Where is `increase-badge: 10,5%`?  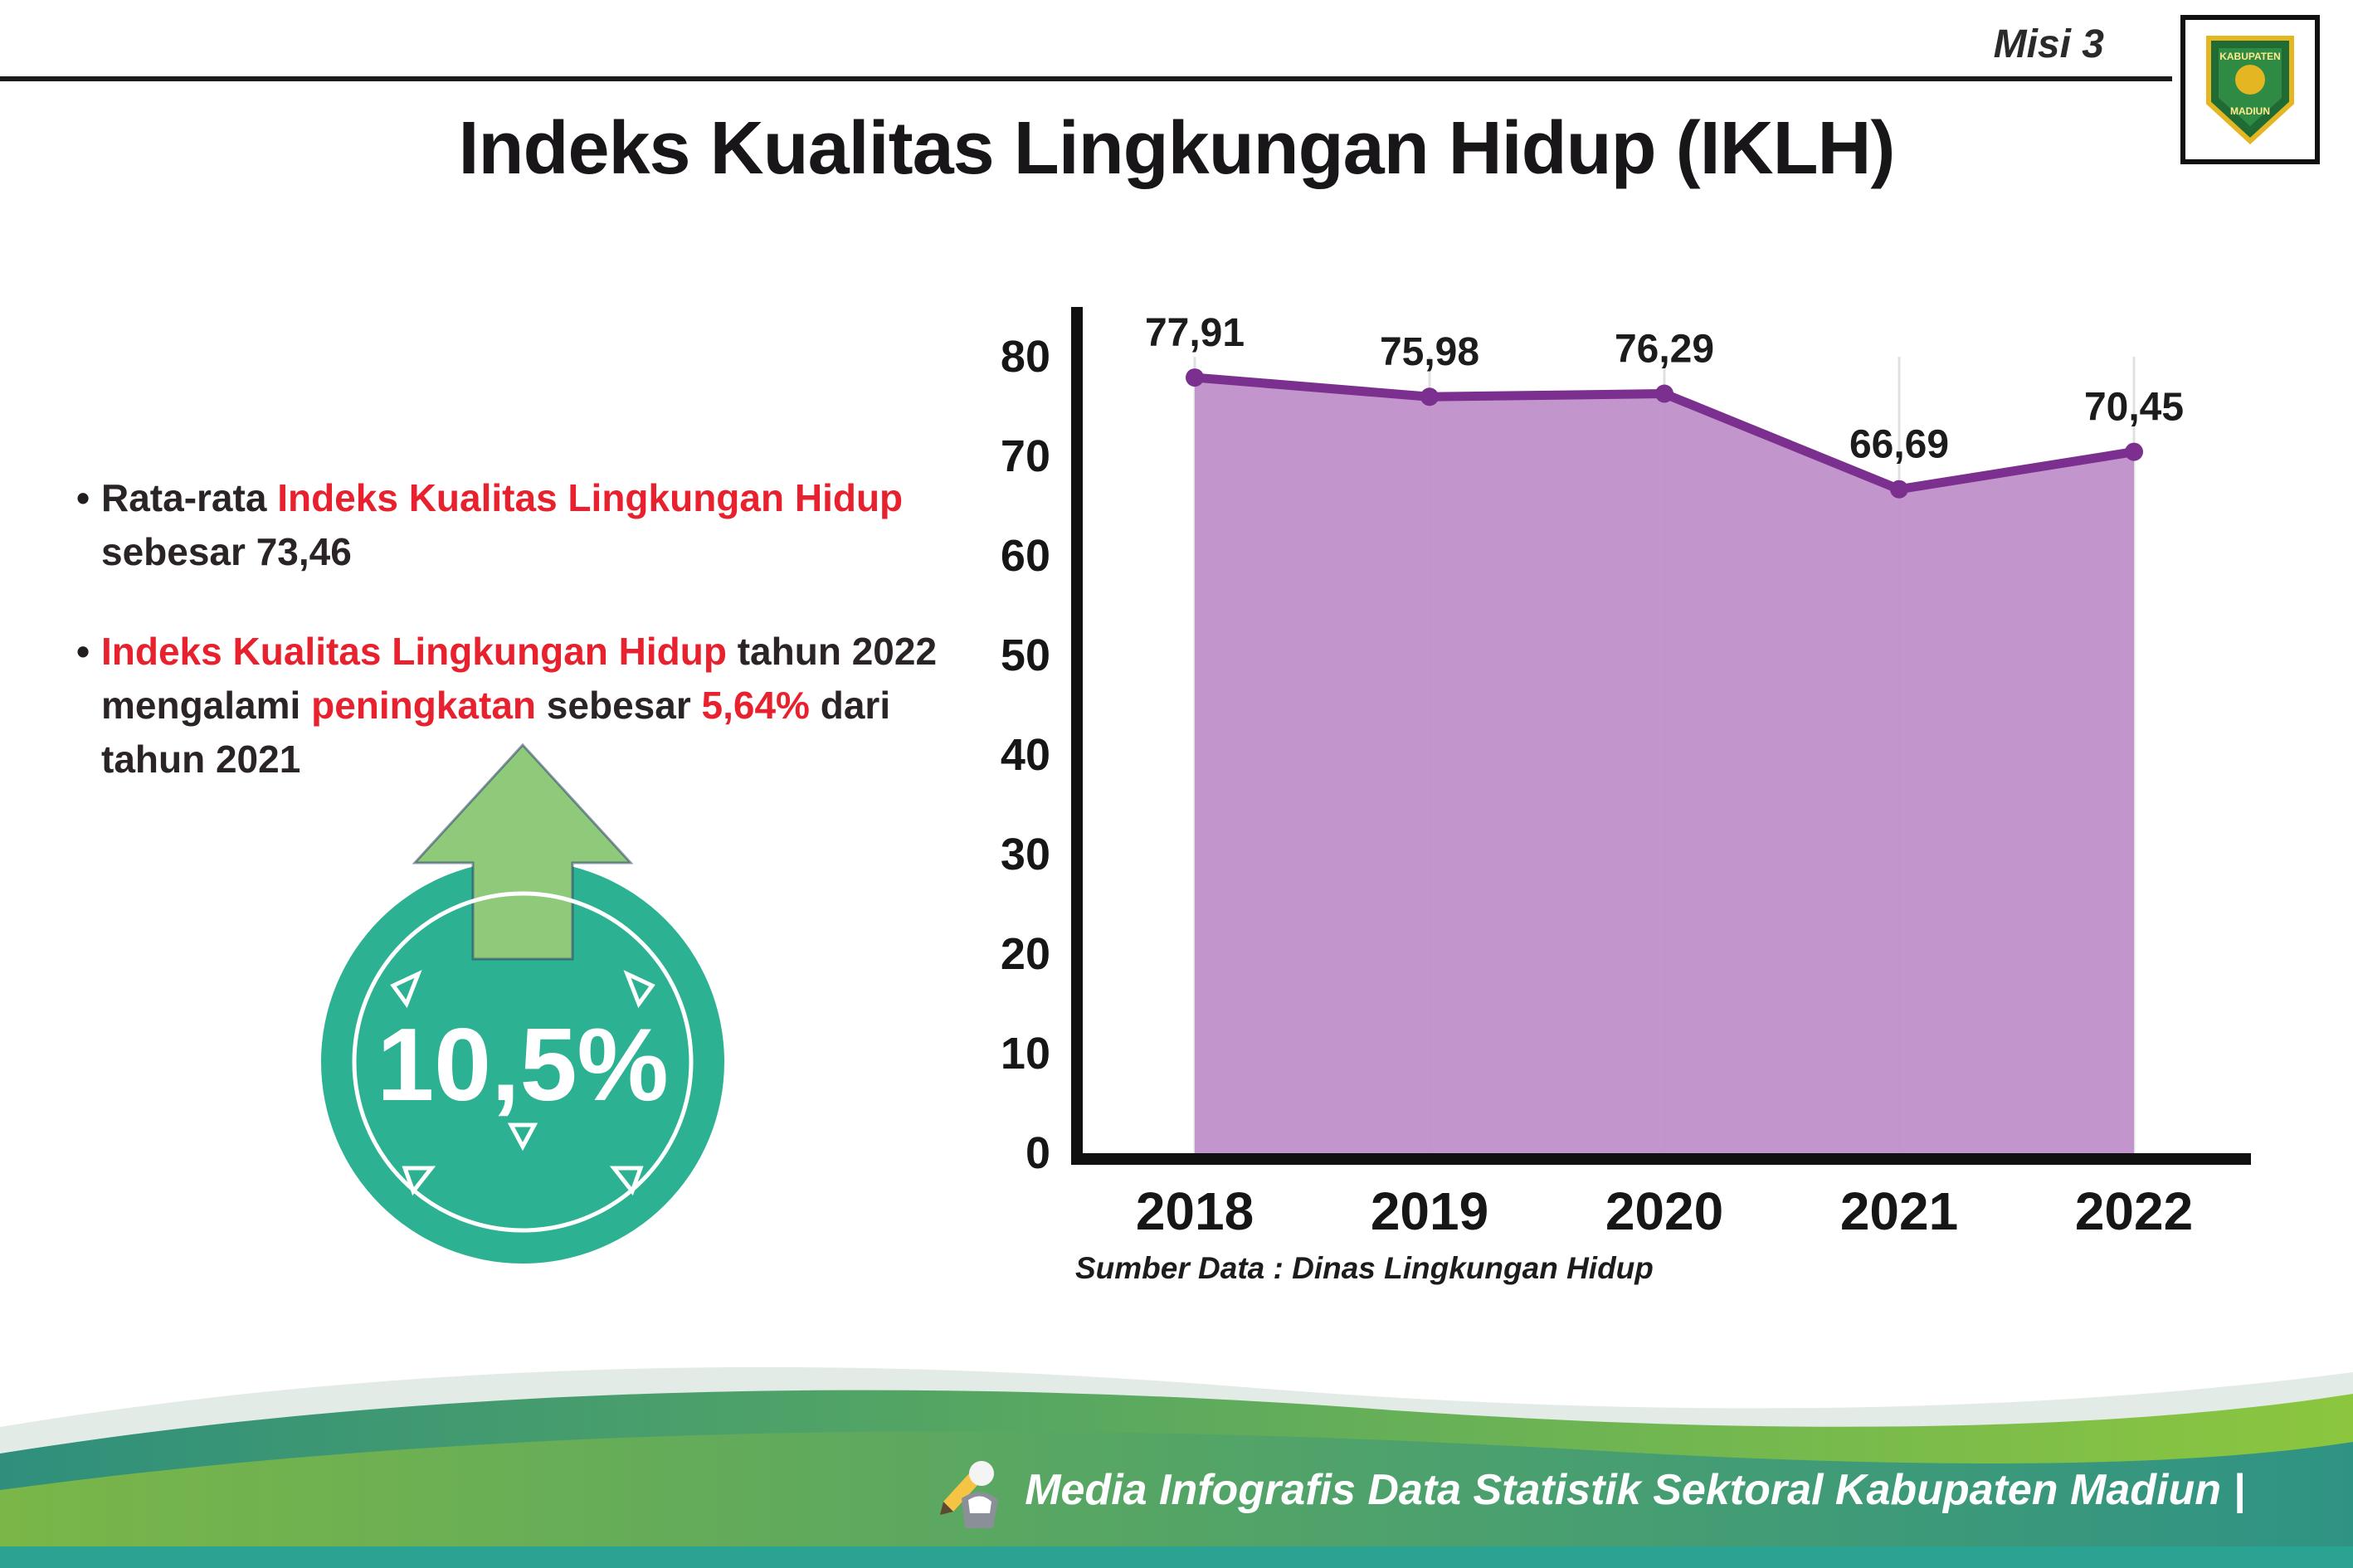 increase-badge: 10,5% is located at coordinates (525, 1010).